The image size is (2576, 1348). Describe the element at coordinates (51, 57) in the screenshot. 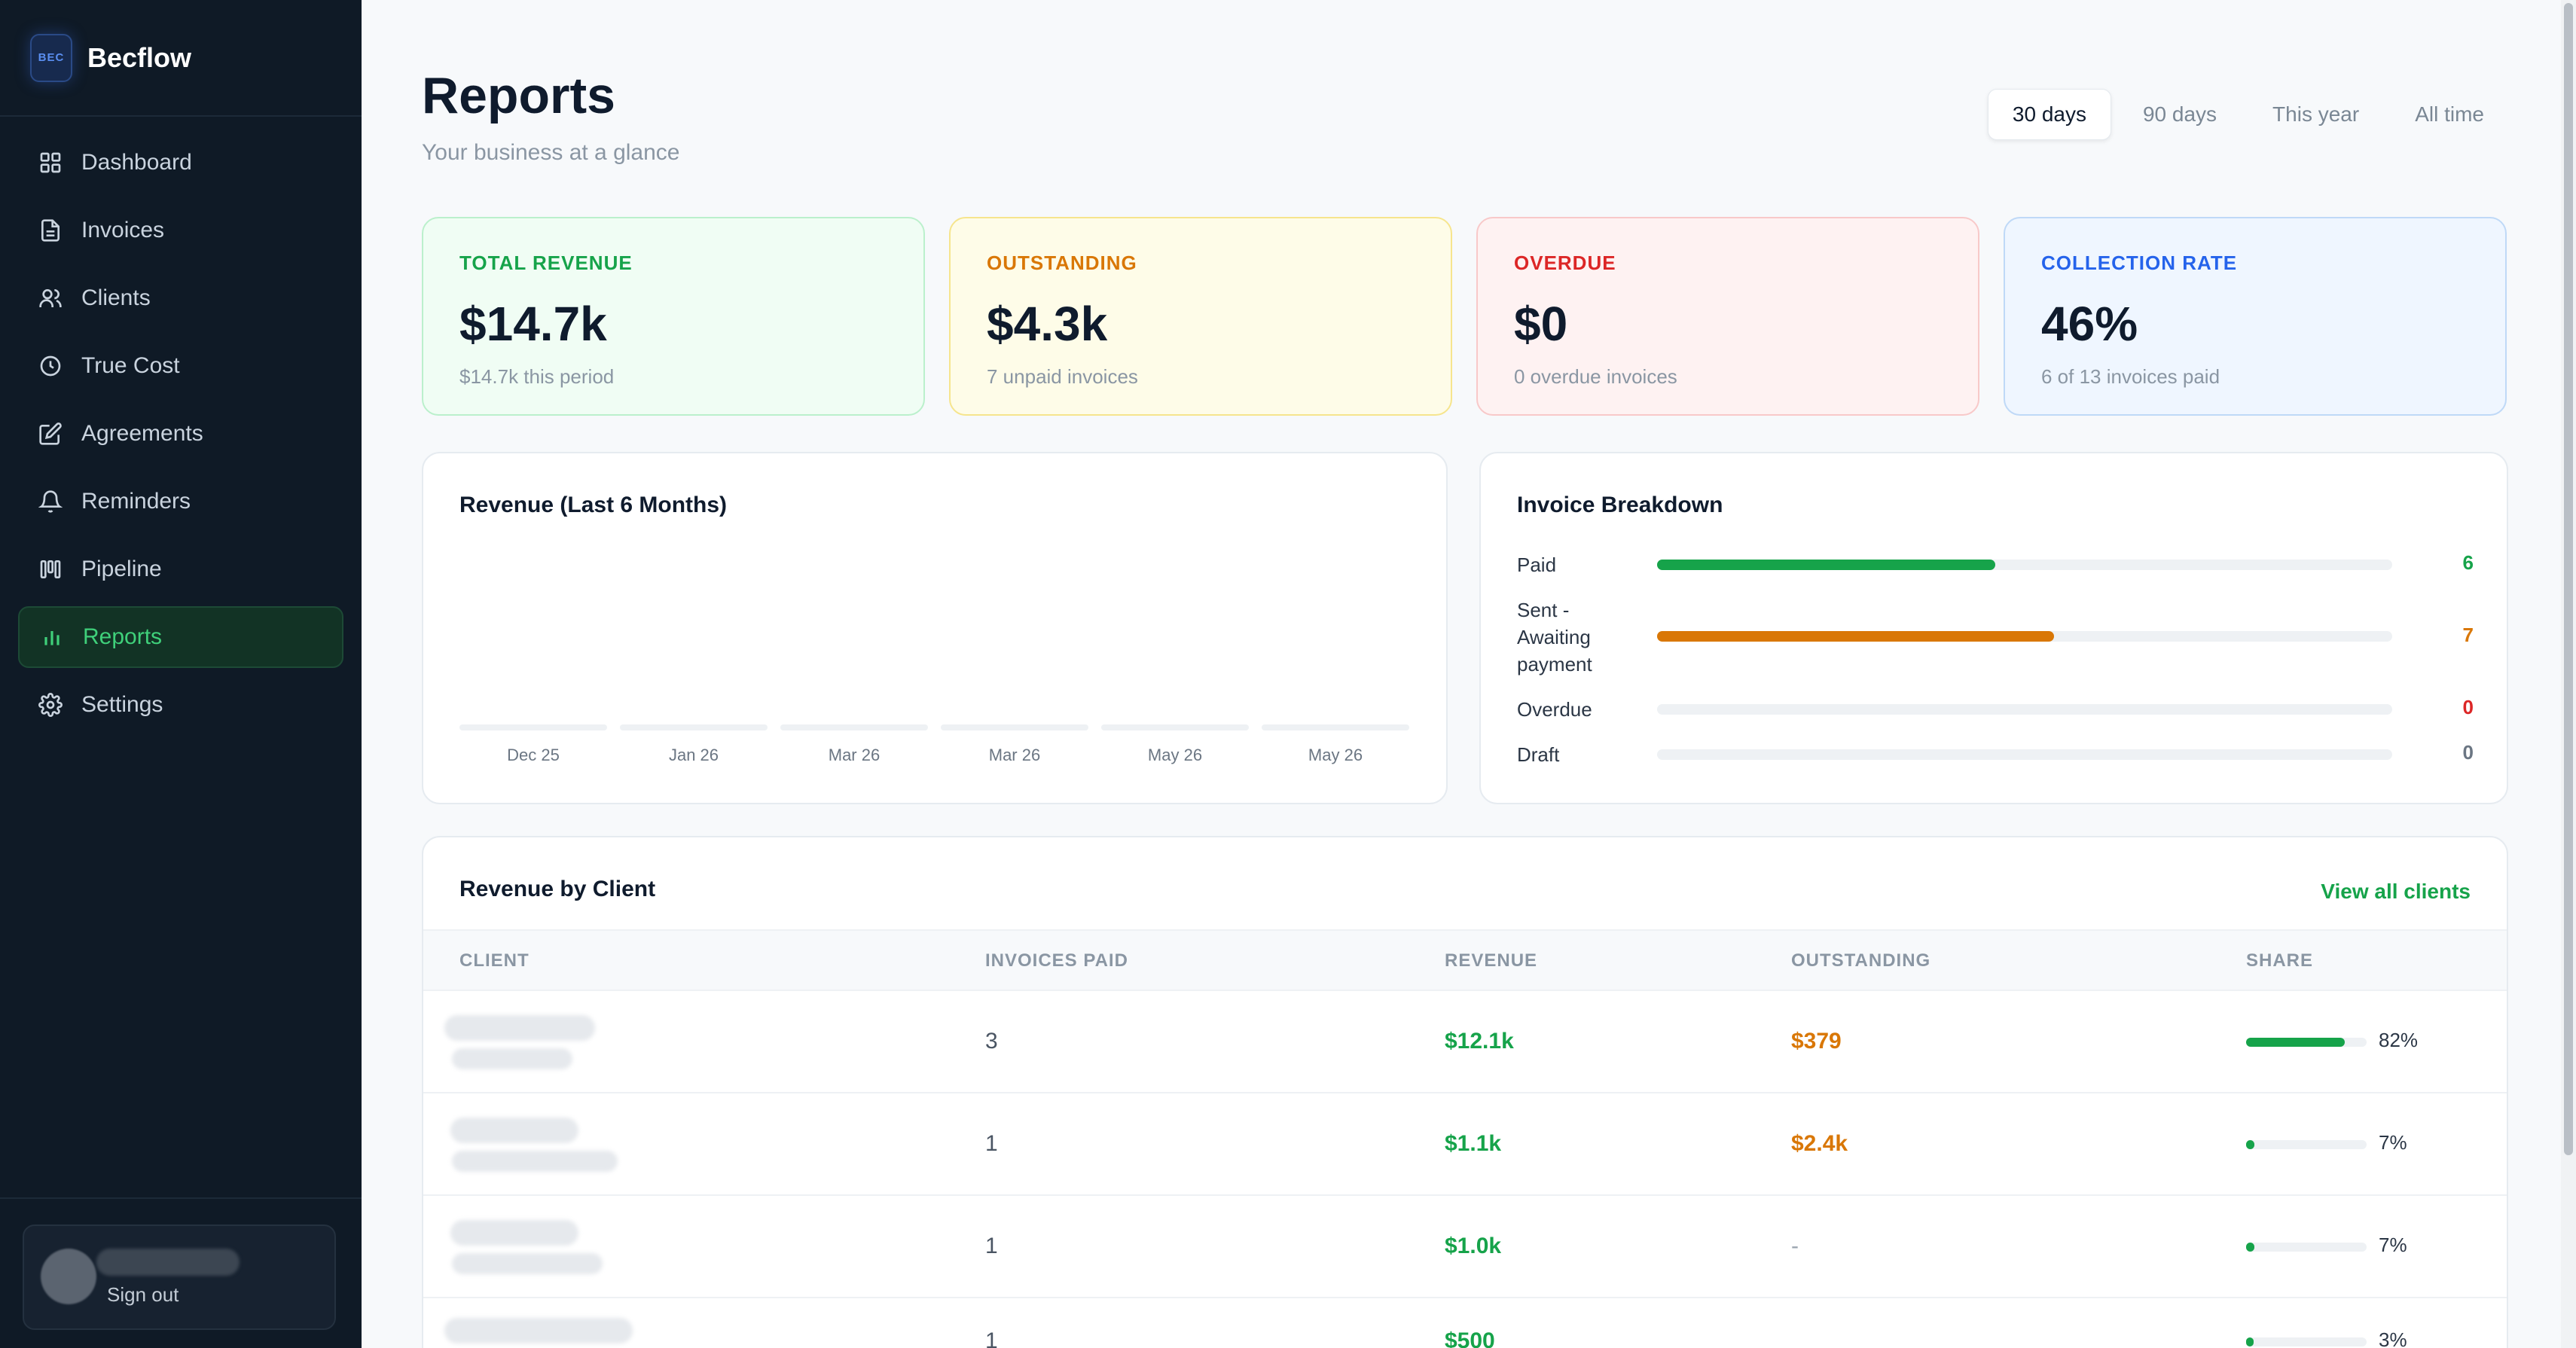

I see `brand-logo: BEC` at that location.